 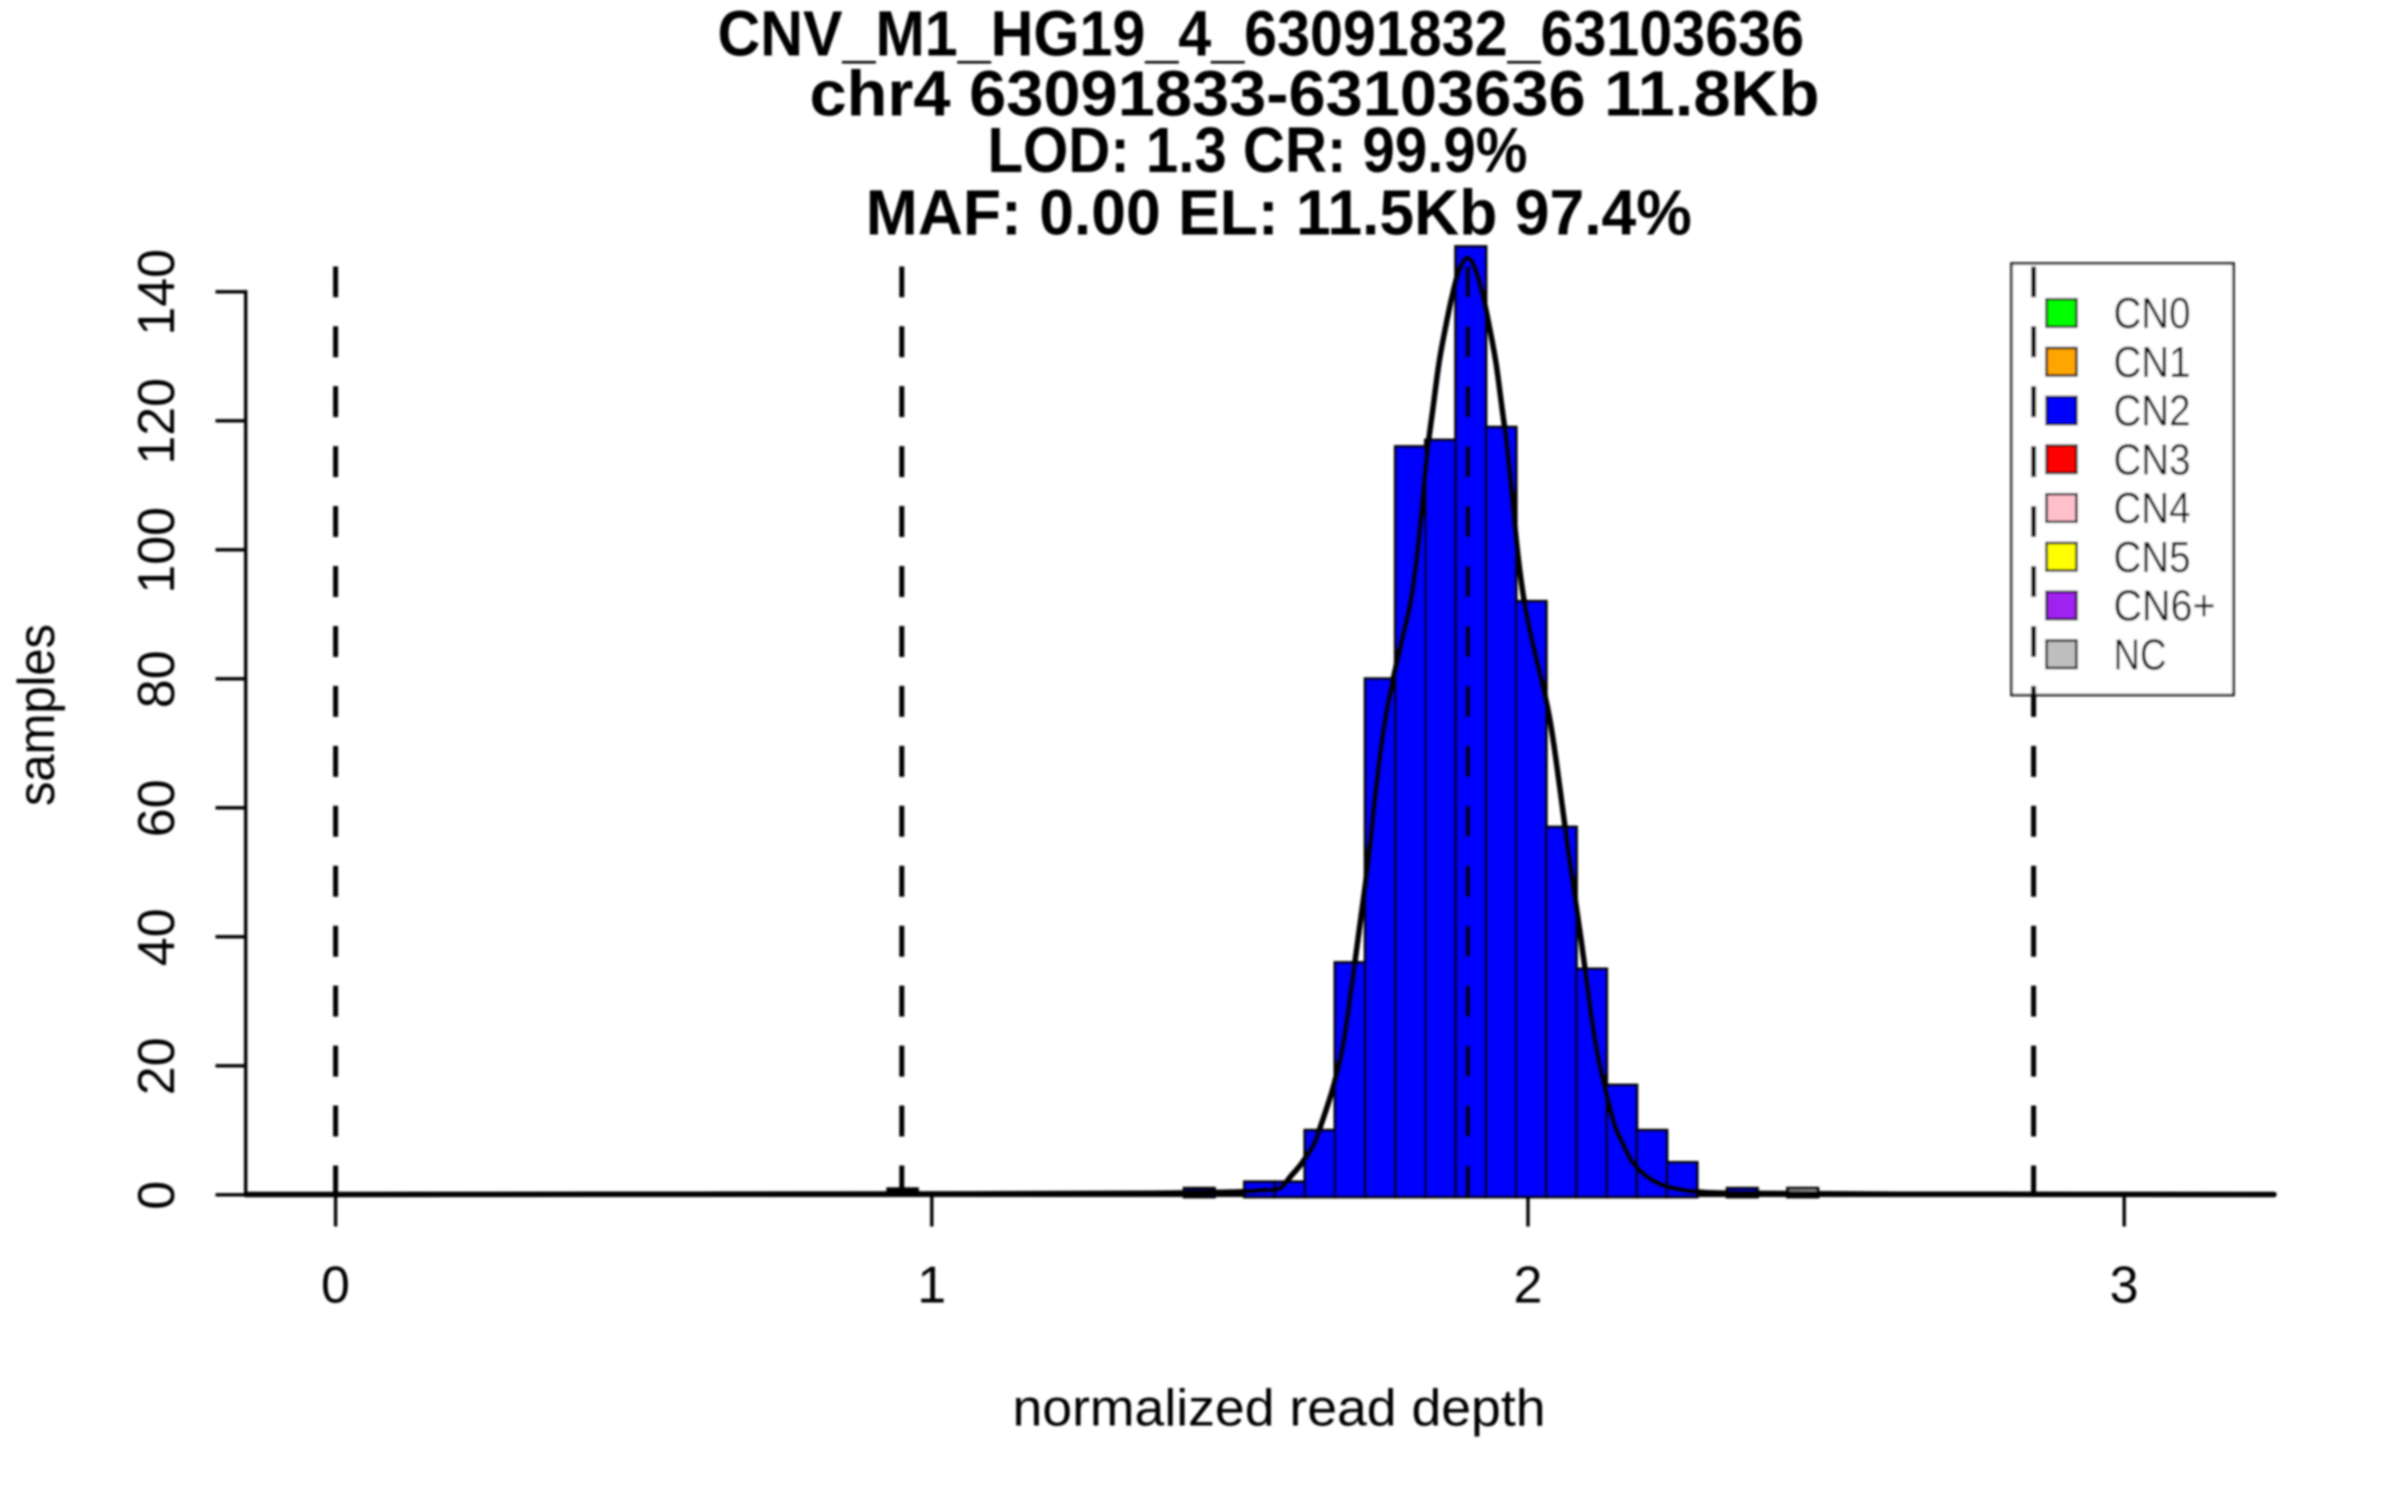 I want to click on svg-text: 100, so click(x=157, y=550).